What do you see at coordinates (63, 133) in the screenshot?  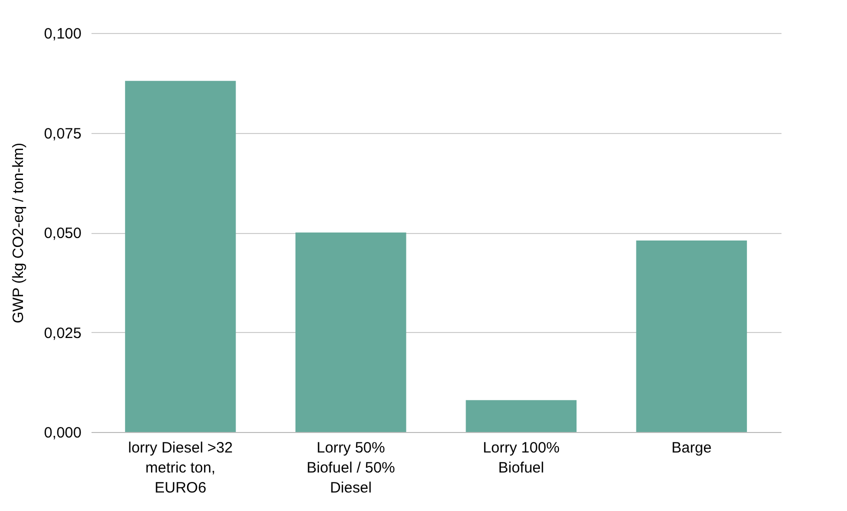 I see `y-tick-label: 0,075` at bounding box center [63, 133].